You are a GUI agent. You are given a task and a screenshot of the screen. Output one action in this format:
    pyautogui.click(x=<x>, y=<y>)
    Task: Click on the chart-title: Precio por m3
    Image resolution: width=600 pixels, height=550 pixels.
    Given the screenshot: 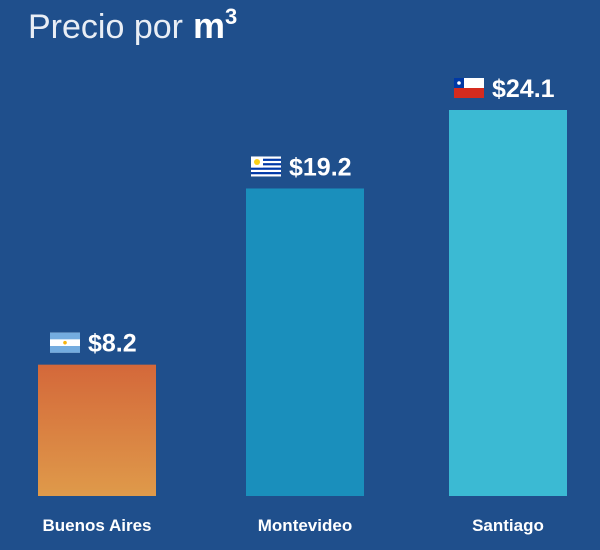 What is the action you would take?
    pyautogui.click(x=132, y=25)
    